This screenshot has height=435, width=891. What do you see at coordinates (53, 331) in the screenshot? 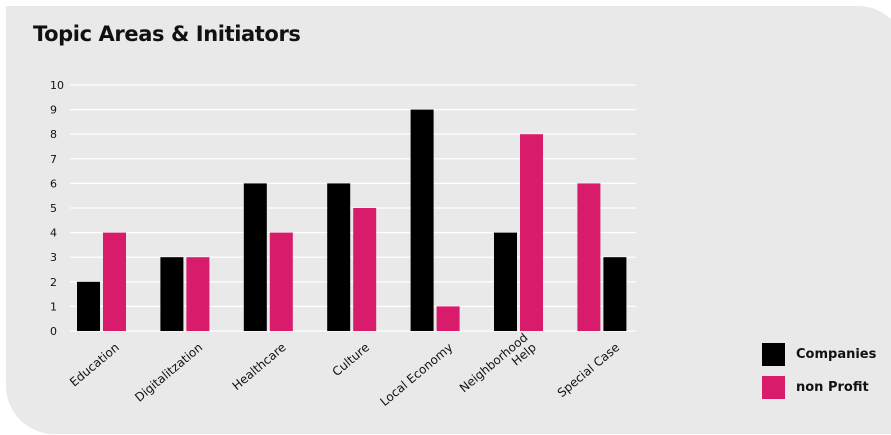
I see `y-tick-label: 0` at bounding box center [53, 331].